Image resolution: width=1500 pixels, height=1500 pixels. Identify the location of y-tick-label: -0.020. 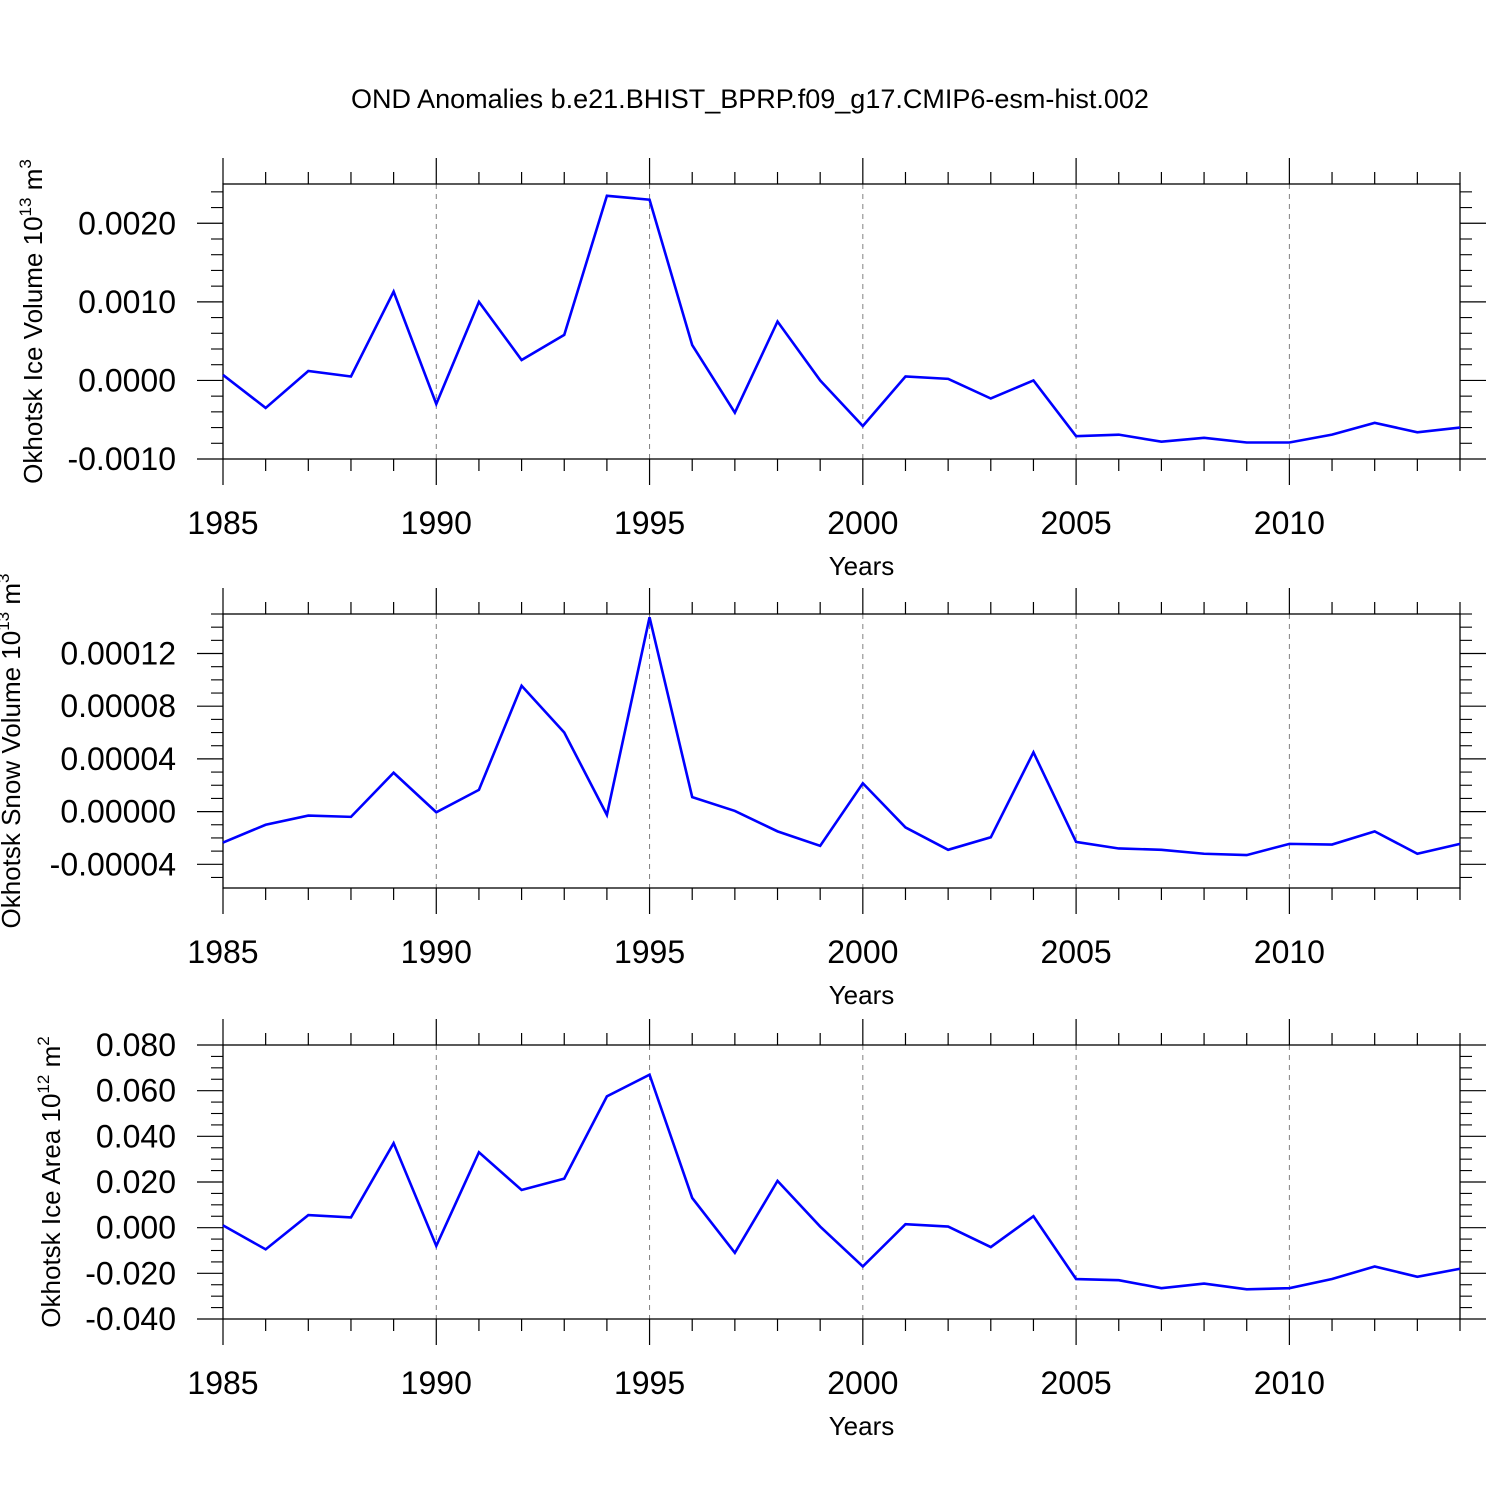
(130, 1273).